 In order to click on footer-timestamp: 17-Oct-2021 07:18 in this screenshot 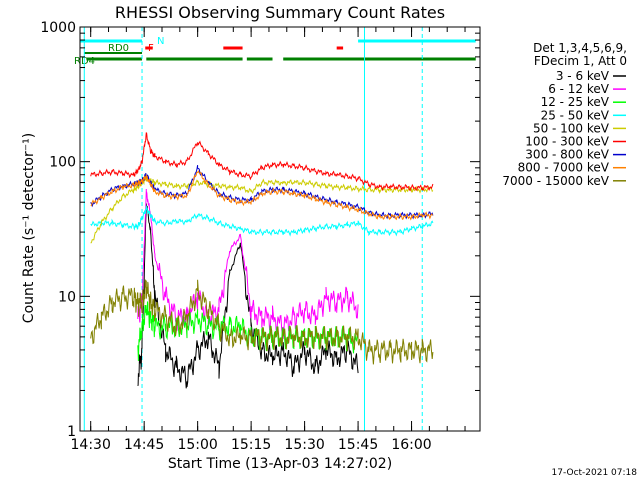, I will do `click(595, 473)`.